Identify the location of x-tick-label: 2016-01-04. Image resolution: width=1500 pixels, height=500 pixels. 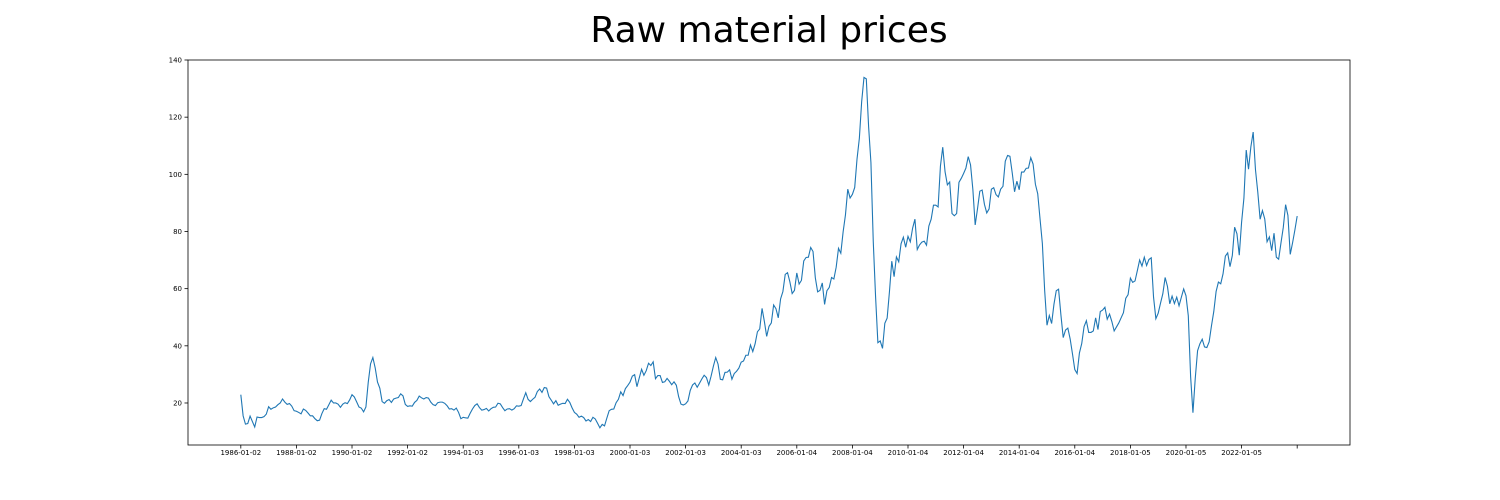
(1074, 453).